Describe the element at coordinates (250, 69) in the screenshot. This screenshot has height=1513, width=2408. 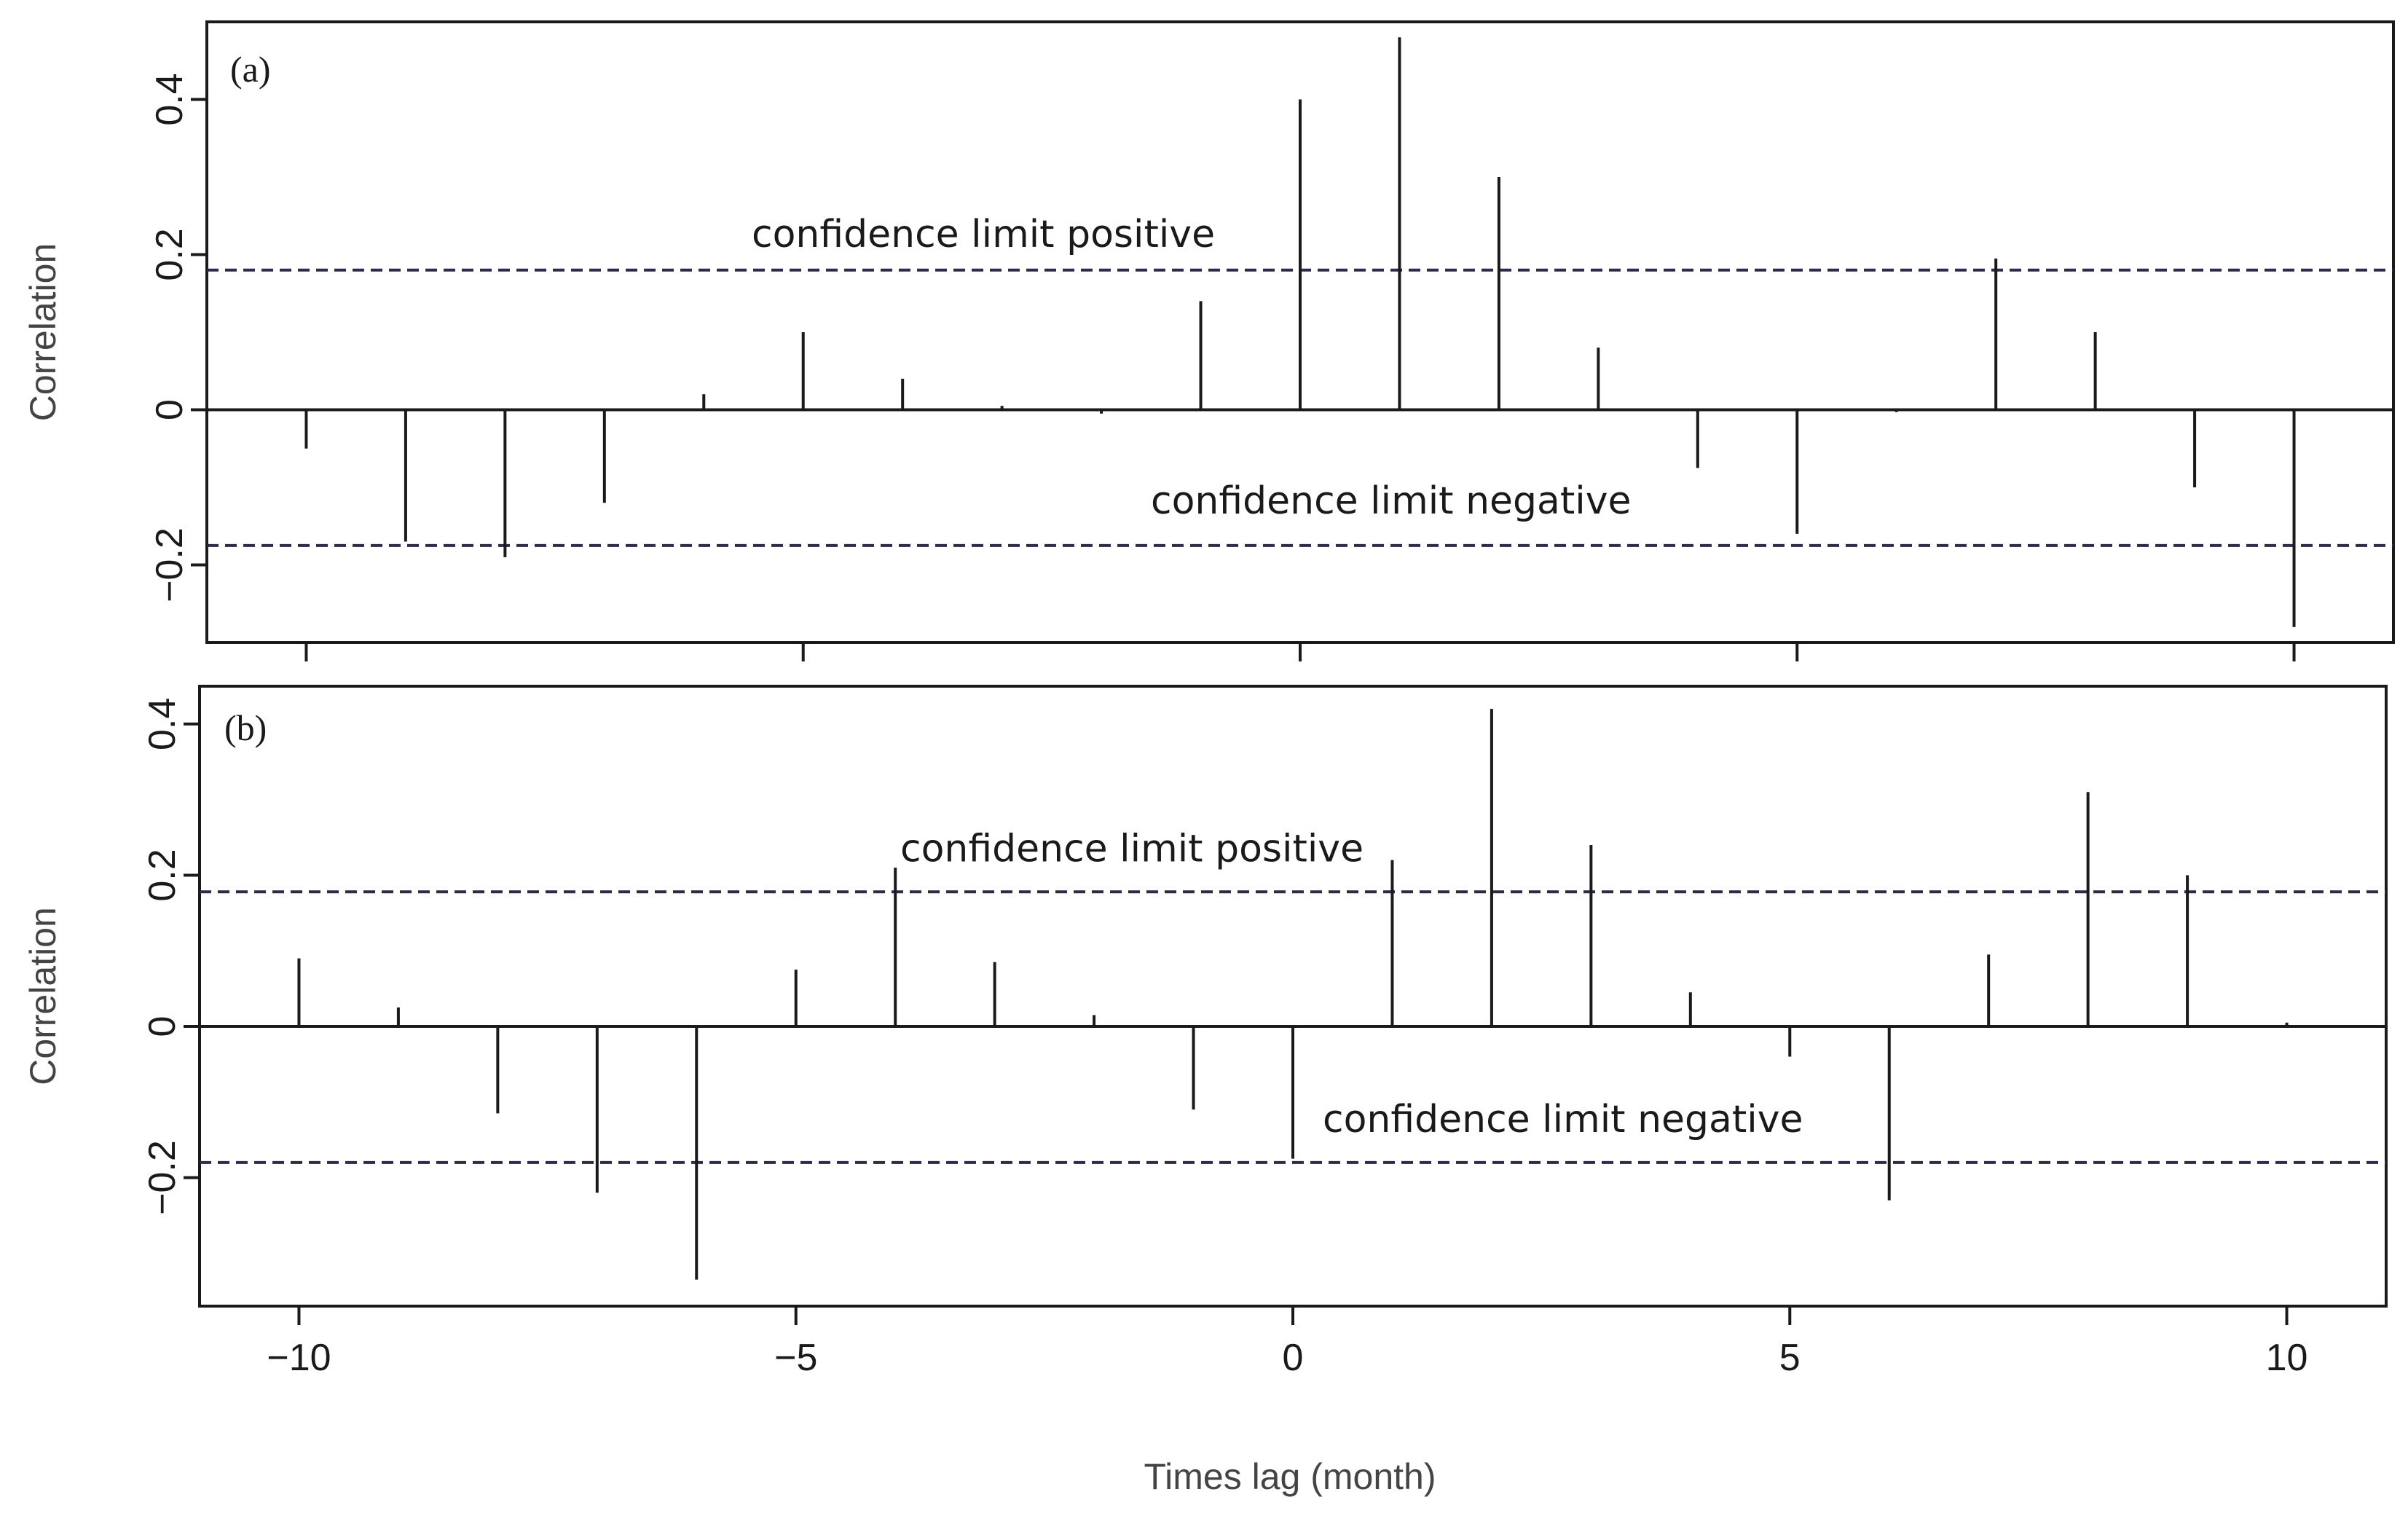
I see `panel-label: (a)` at that location.